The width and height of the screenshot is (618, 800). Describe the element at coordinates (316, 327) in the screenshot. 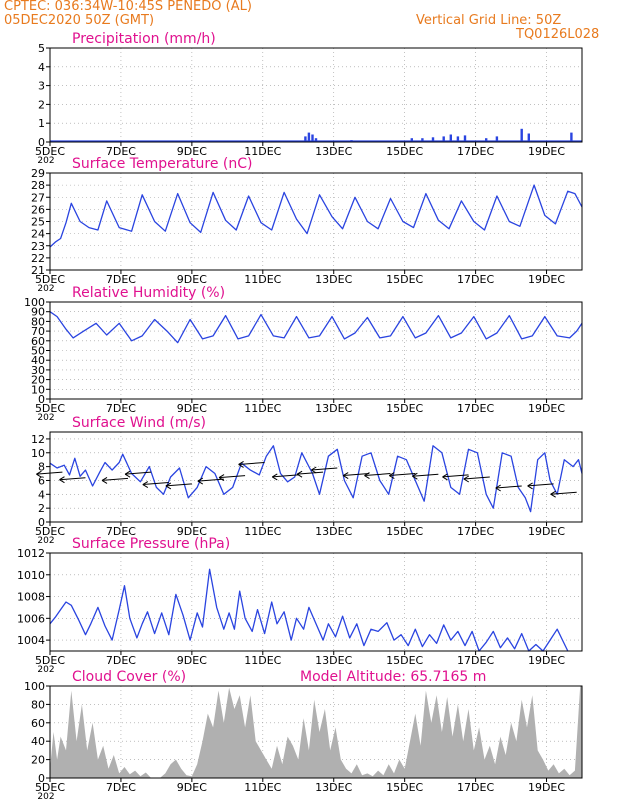

I see `humidity-series-line` at that location.